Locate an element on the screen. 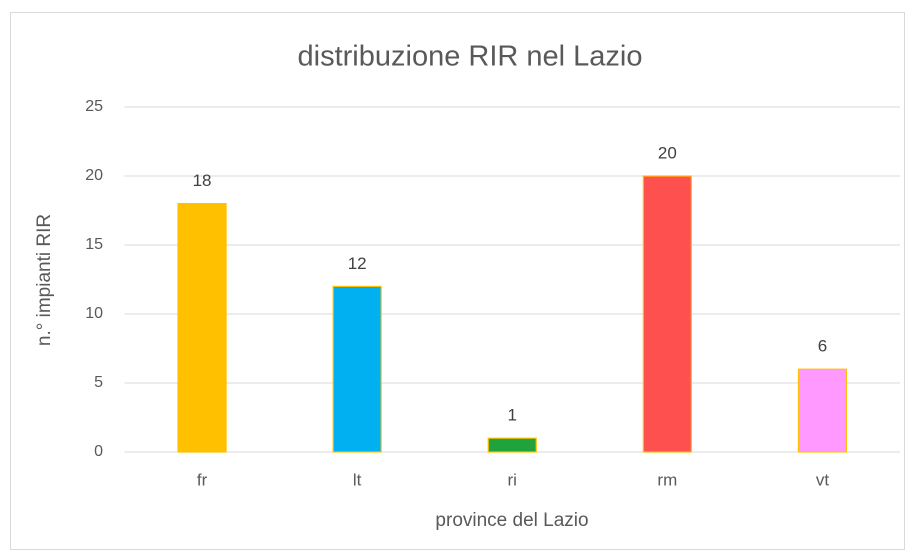 The width and height of the screenshot is (913, 558). y-tick-label: 15 is located at coordinates (94, 244).